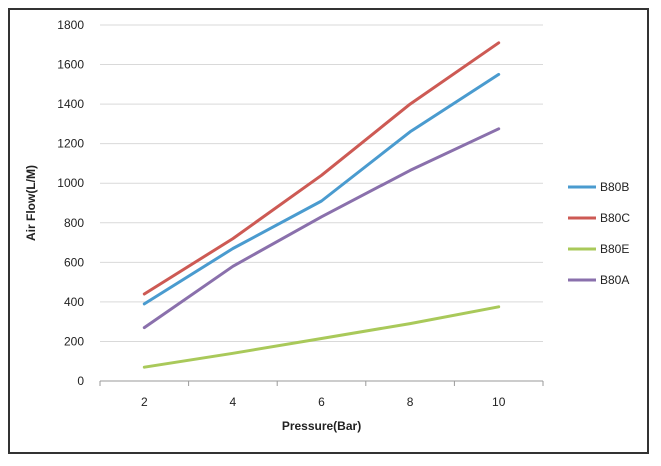  What do you see at coordinates (74, 262) in the screenshot?
I see `y-tick-label: 600` at bounding box center [74, 262].